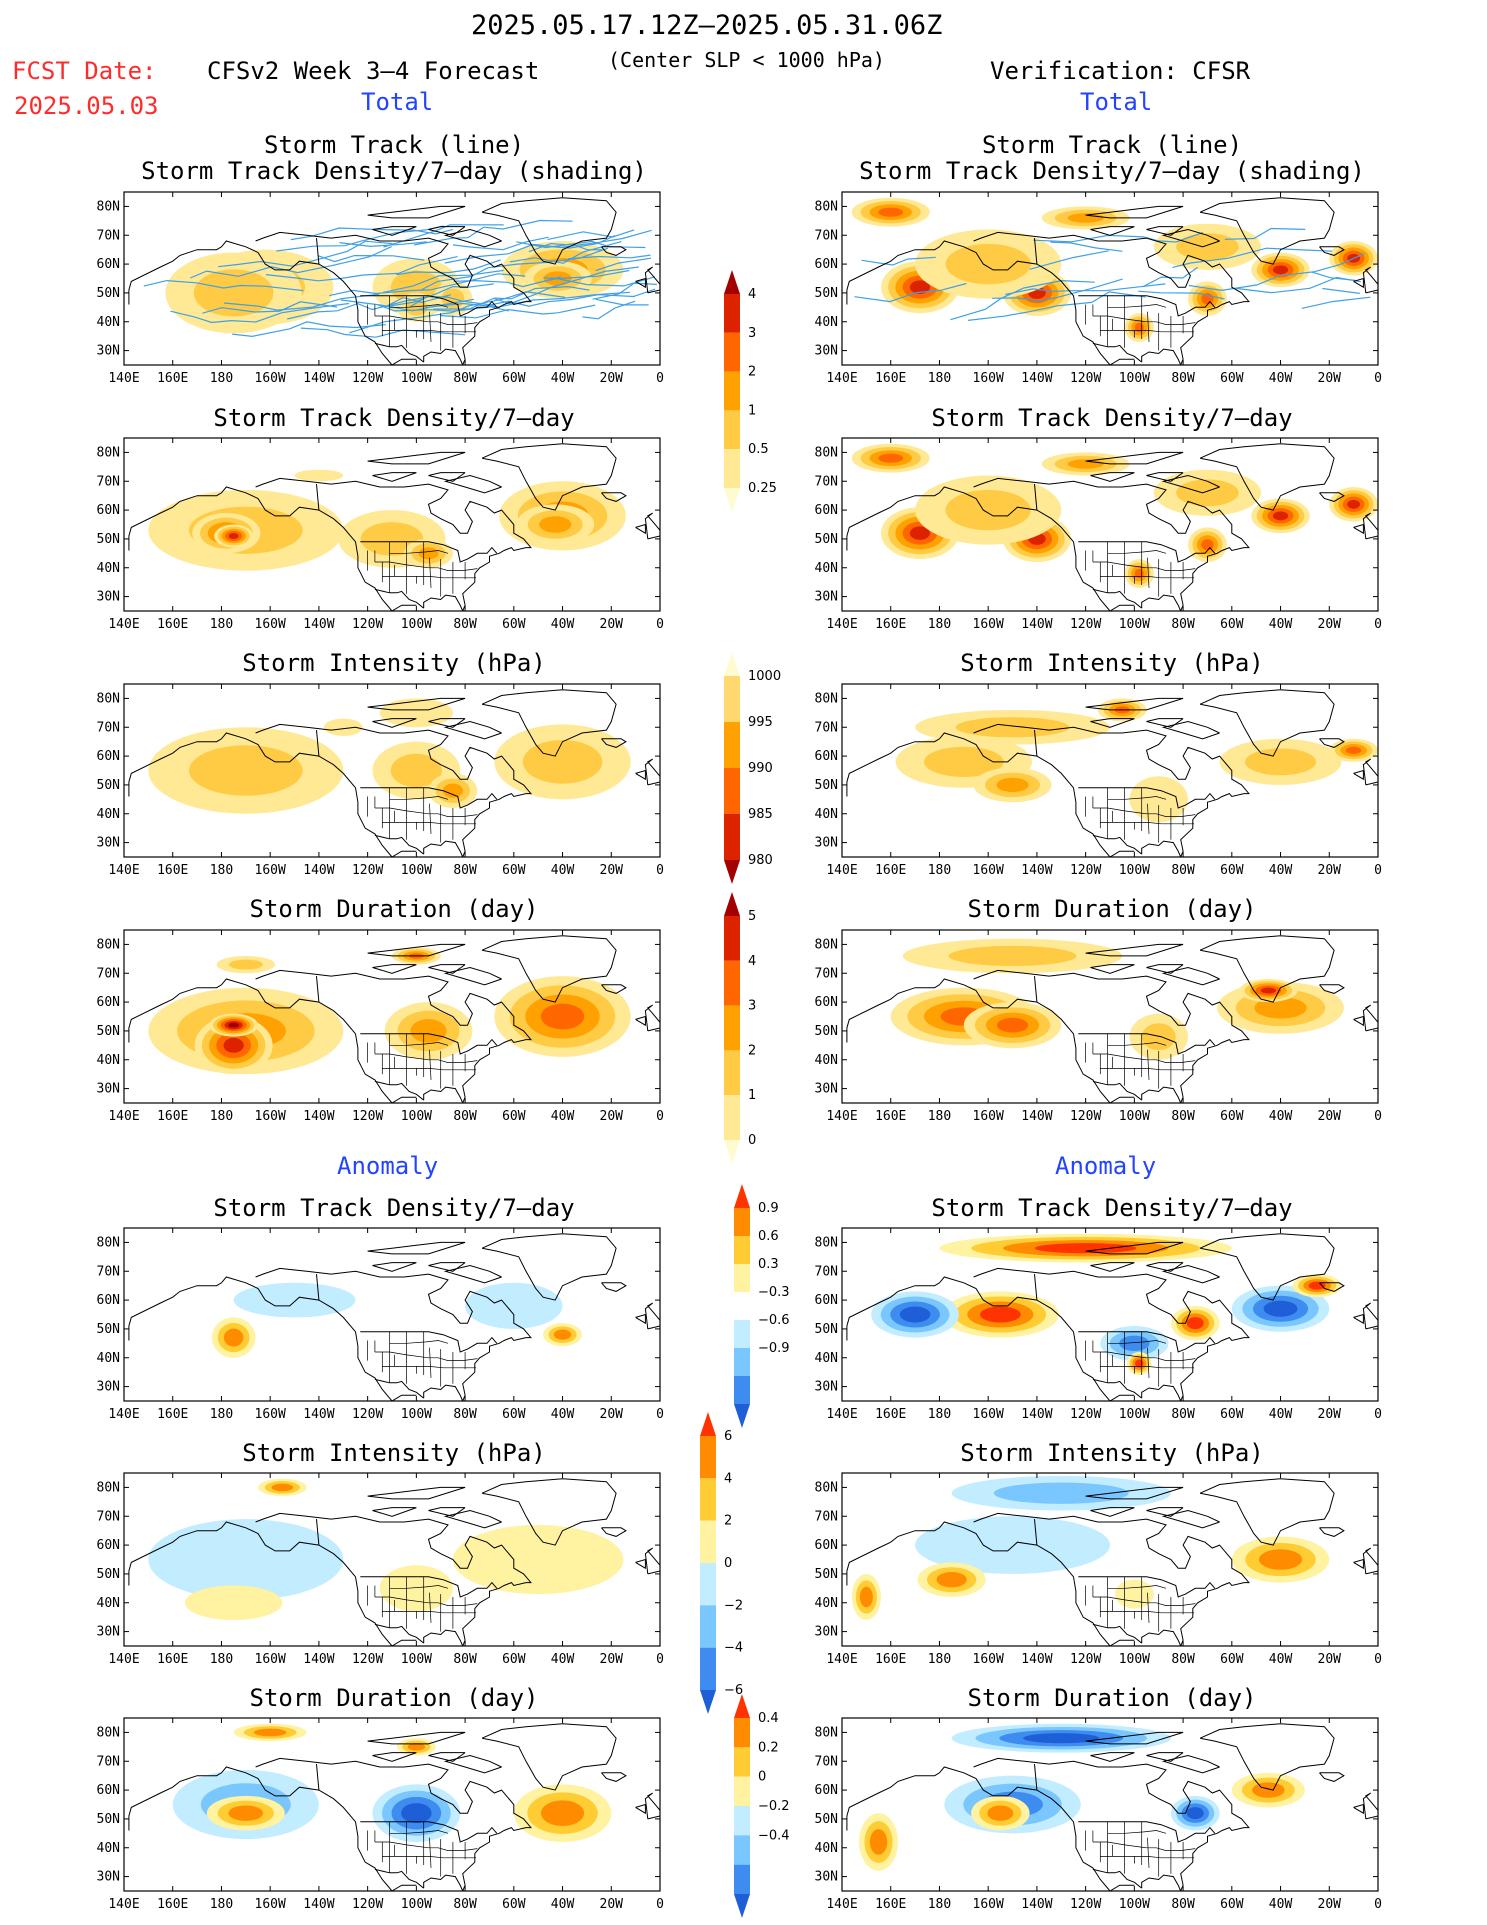  I want to click on colorbar-label: 0, so click(728, 1563).